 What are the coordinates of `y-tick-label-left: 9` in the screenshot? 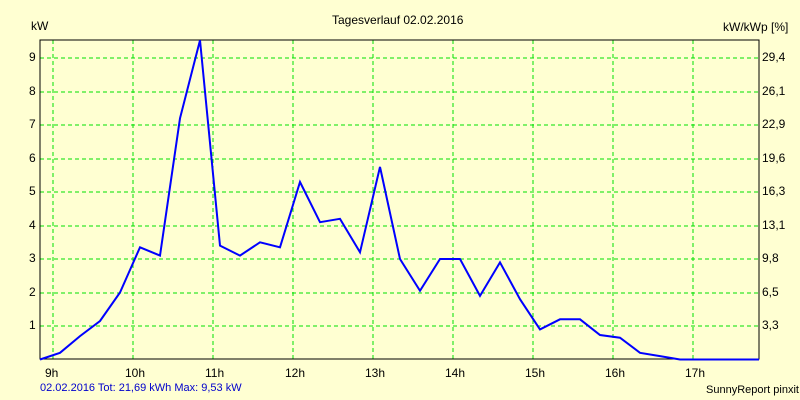 It's located at (32, 57).